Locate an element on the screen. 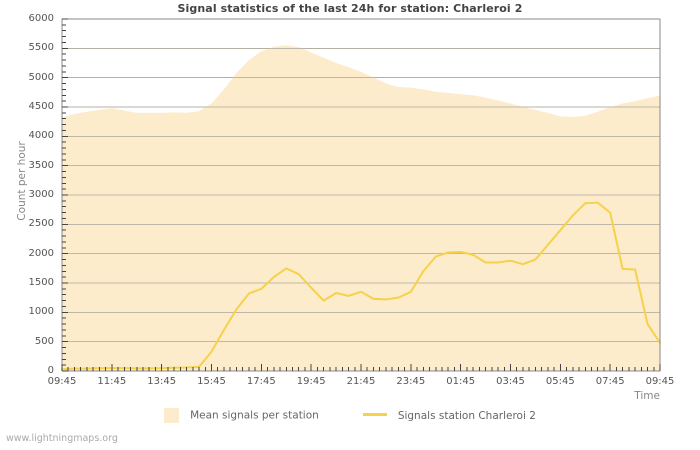 The height and width of the screenshot is (450, 700). x-tick-label: 23:45 is located at coordinates (411, 381).